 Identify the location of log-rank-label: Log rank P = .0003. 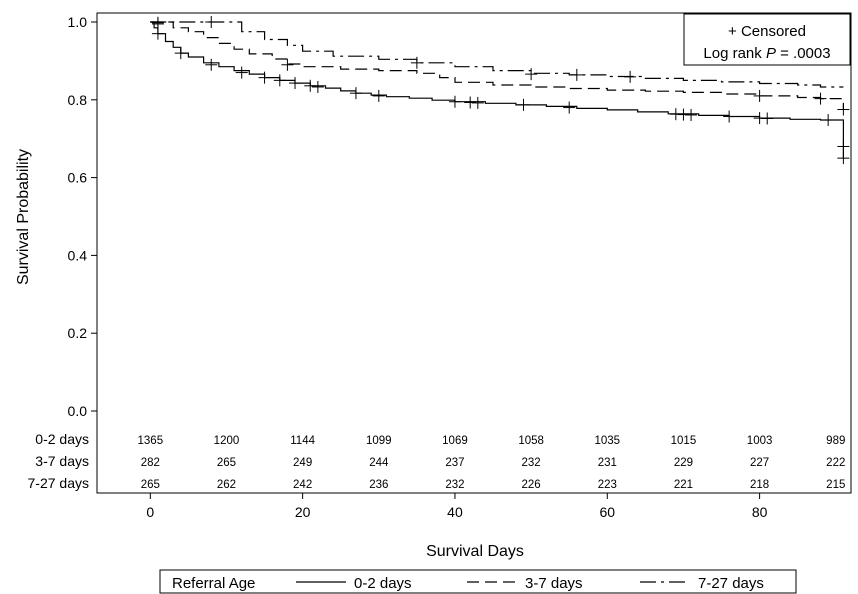
(766, 53).